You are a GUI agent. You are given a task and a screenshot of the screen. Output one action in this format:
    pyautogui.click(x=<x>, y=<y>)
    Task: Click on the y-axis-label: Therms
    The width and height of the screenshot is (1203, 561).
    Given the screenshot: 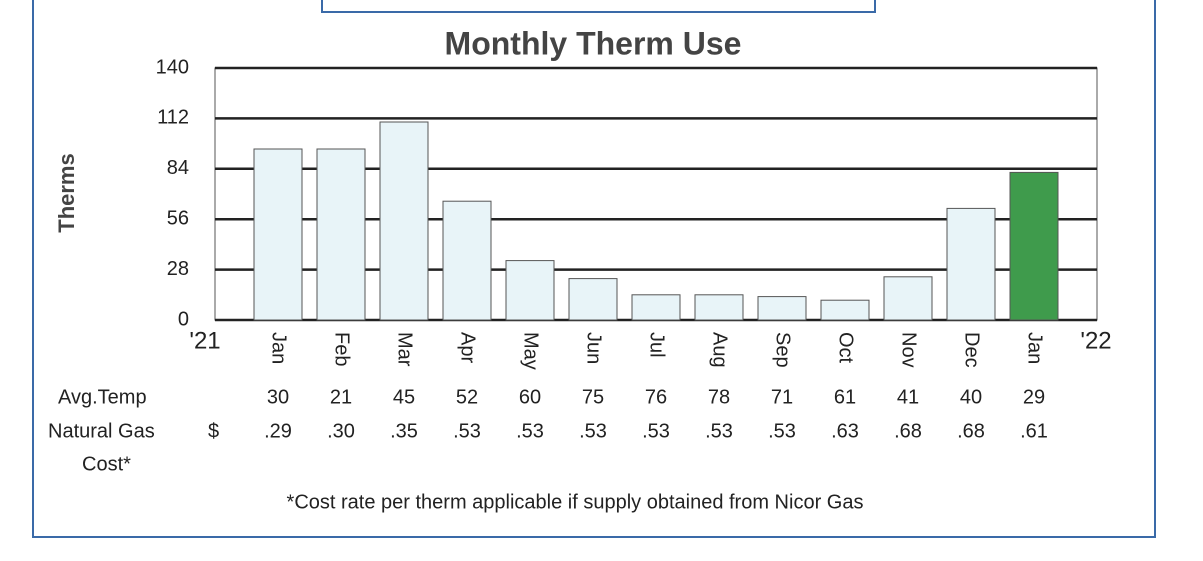 What is the action you would take?
    pyautogui.click(x=66, y=192)
    